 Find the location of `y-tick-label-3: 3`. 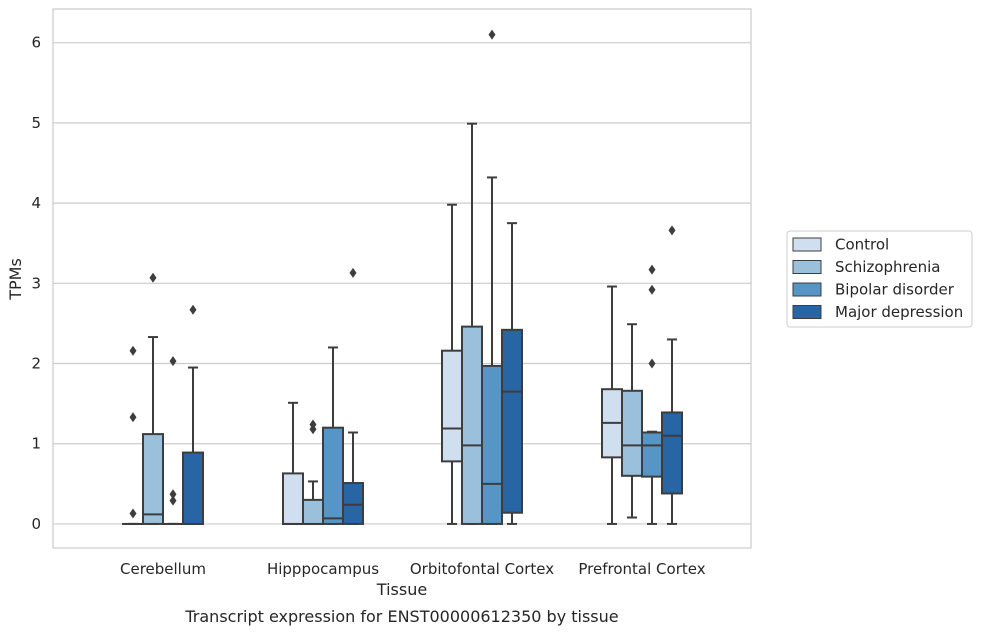

y-tick-label-3: 3 is located at coordinates (36, 283).